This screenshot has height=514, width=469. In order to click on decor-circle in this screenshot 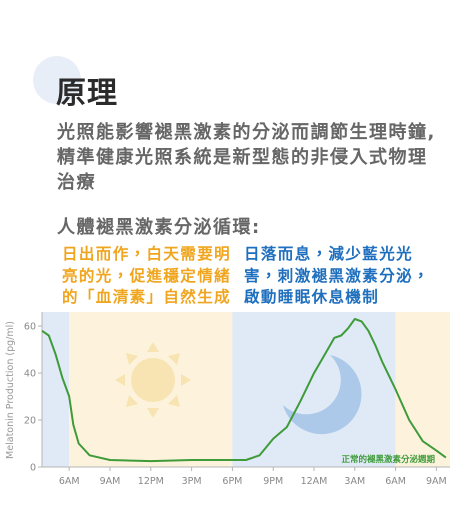, I will do `click(57, 80)`.